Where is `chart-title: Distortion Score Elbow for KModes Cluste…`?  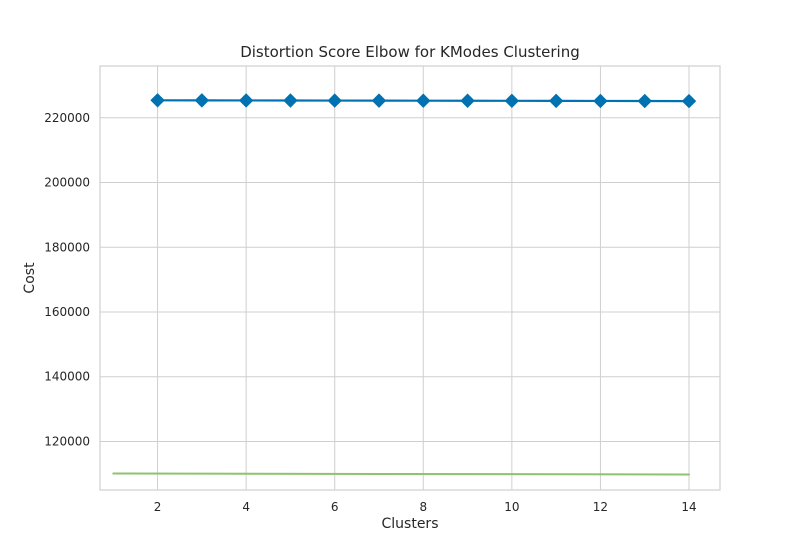
chart-title: Distortion Score Elbow for KModes Cluste… is located at coordinates (410, 52).